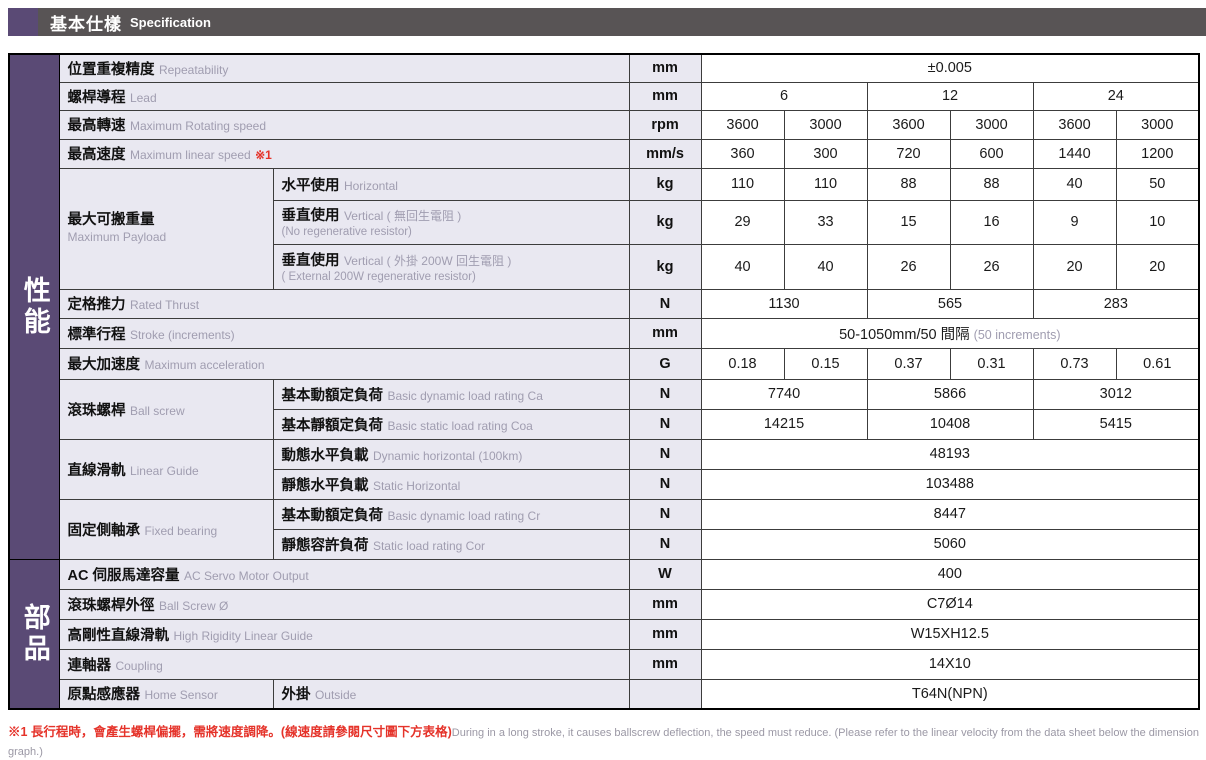  I want to click on value-text: 3000, so click(1157, 124).